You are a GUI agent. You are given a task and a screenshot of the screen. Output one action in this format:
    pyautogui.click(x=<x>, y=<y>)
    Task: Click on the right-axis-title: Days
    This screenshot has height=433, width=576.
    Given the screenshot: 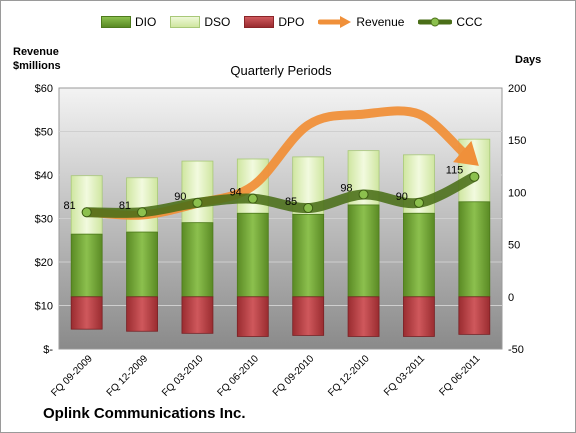 What is the action you would take?
    pyautogui.click(x=528, y=60)
    